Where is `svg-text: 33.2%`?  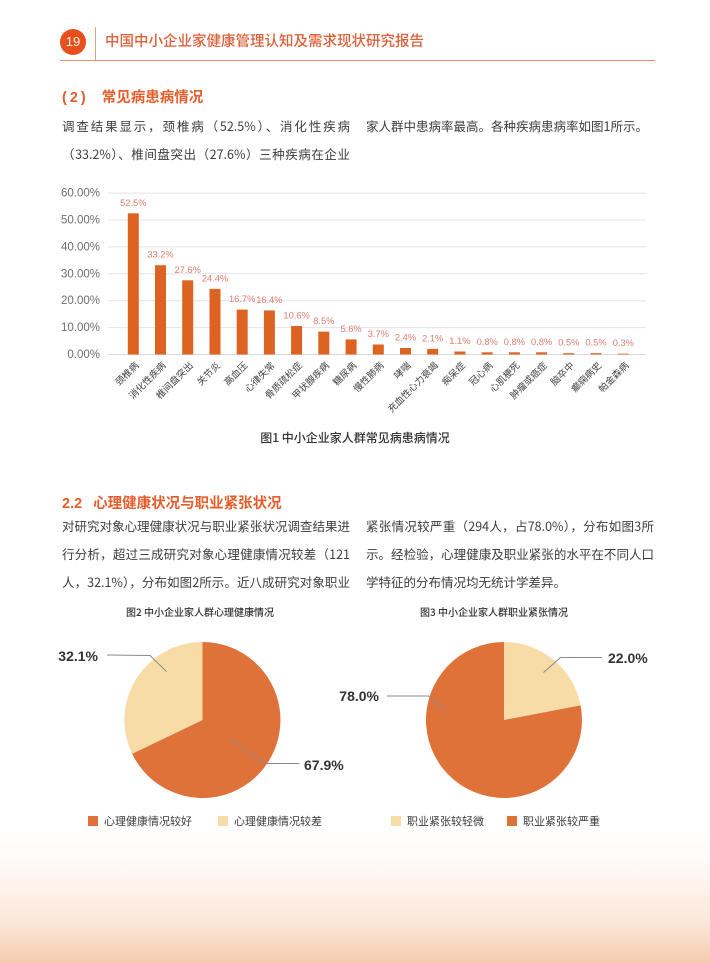
svg-text: 33.2% is located at coordinates (160, 255).